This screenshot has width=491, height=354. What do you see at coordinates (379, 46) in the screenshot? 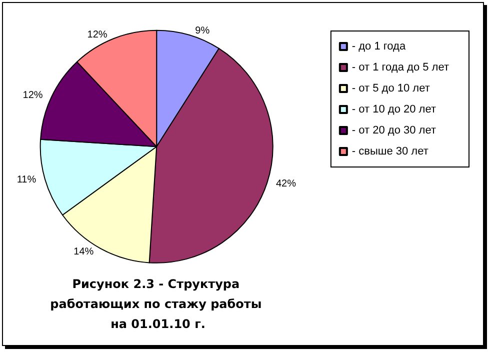
I see `legend-label: - до 1 года` at bounding box center [379, 46].